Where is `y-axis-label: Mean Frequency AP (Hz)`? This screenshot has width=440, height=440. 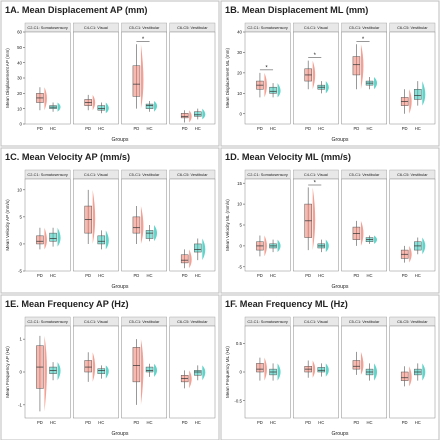
y-axis-label: Mean Frequency AP (Hz) is located at coordinates (7, 372).